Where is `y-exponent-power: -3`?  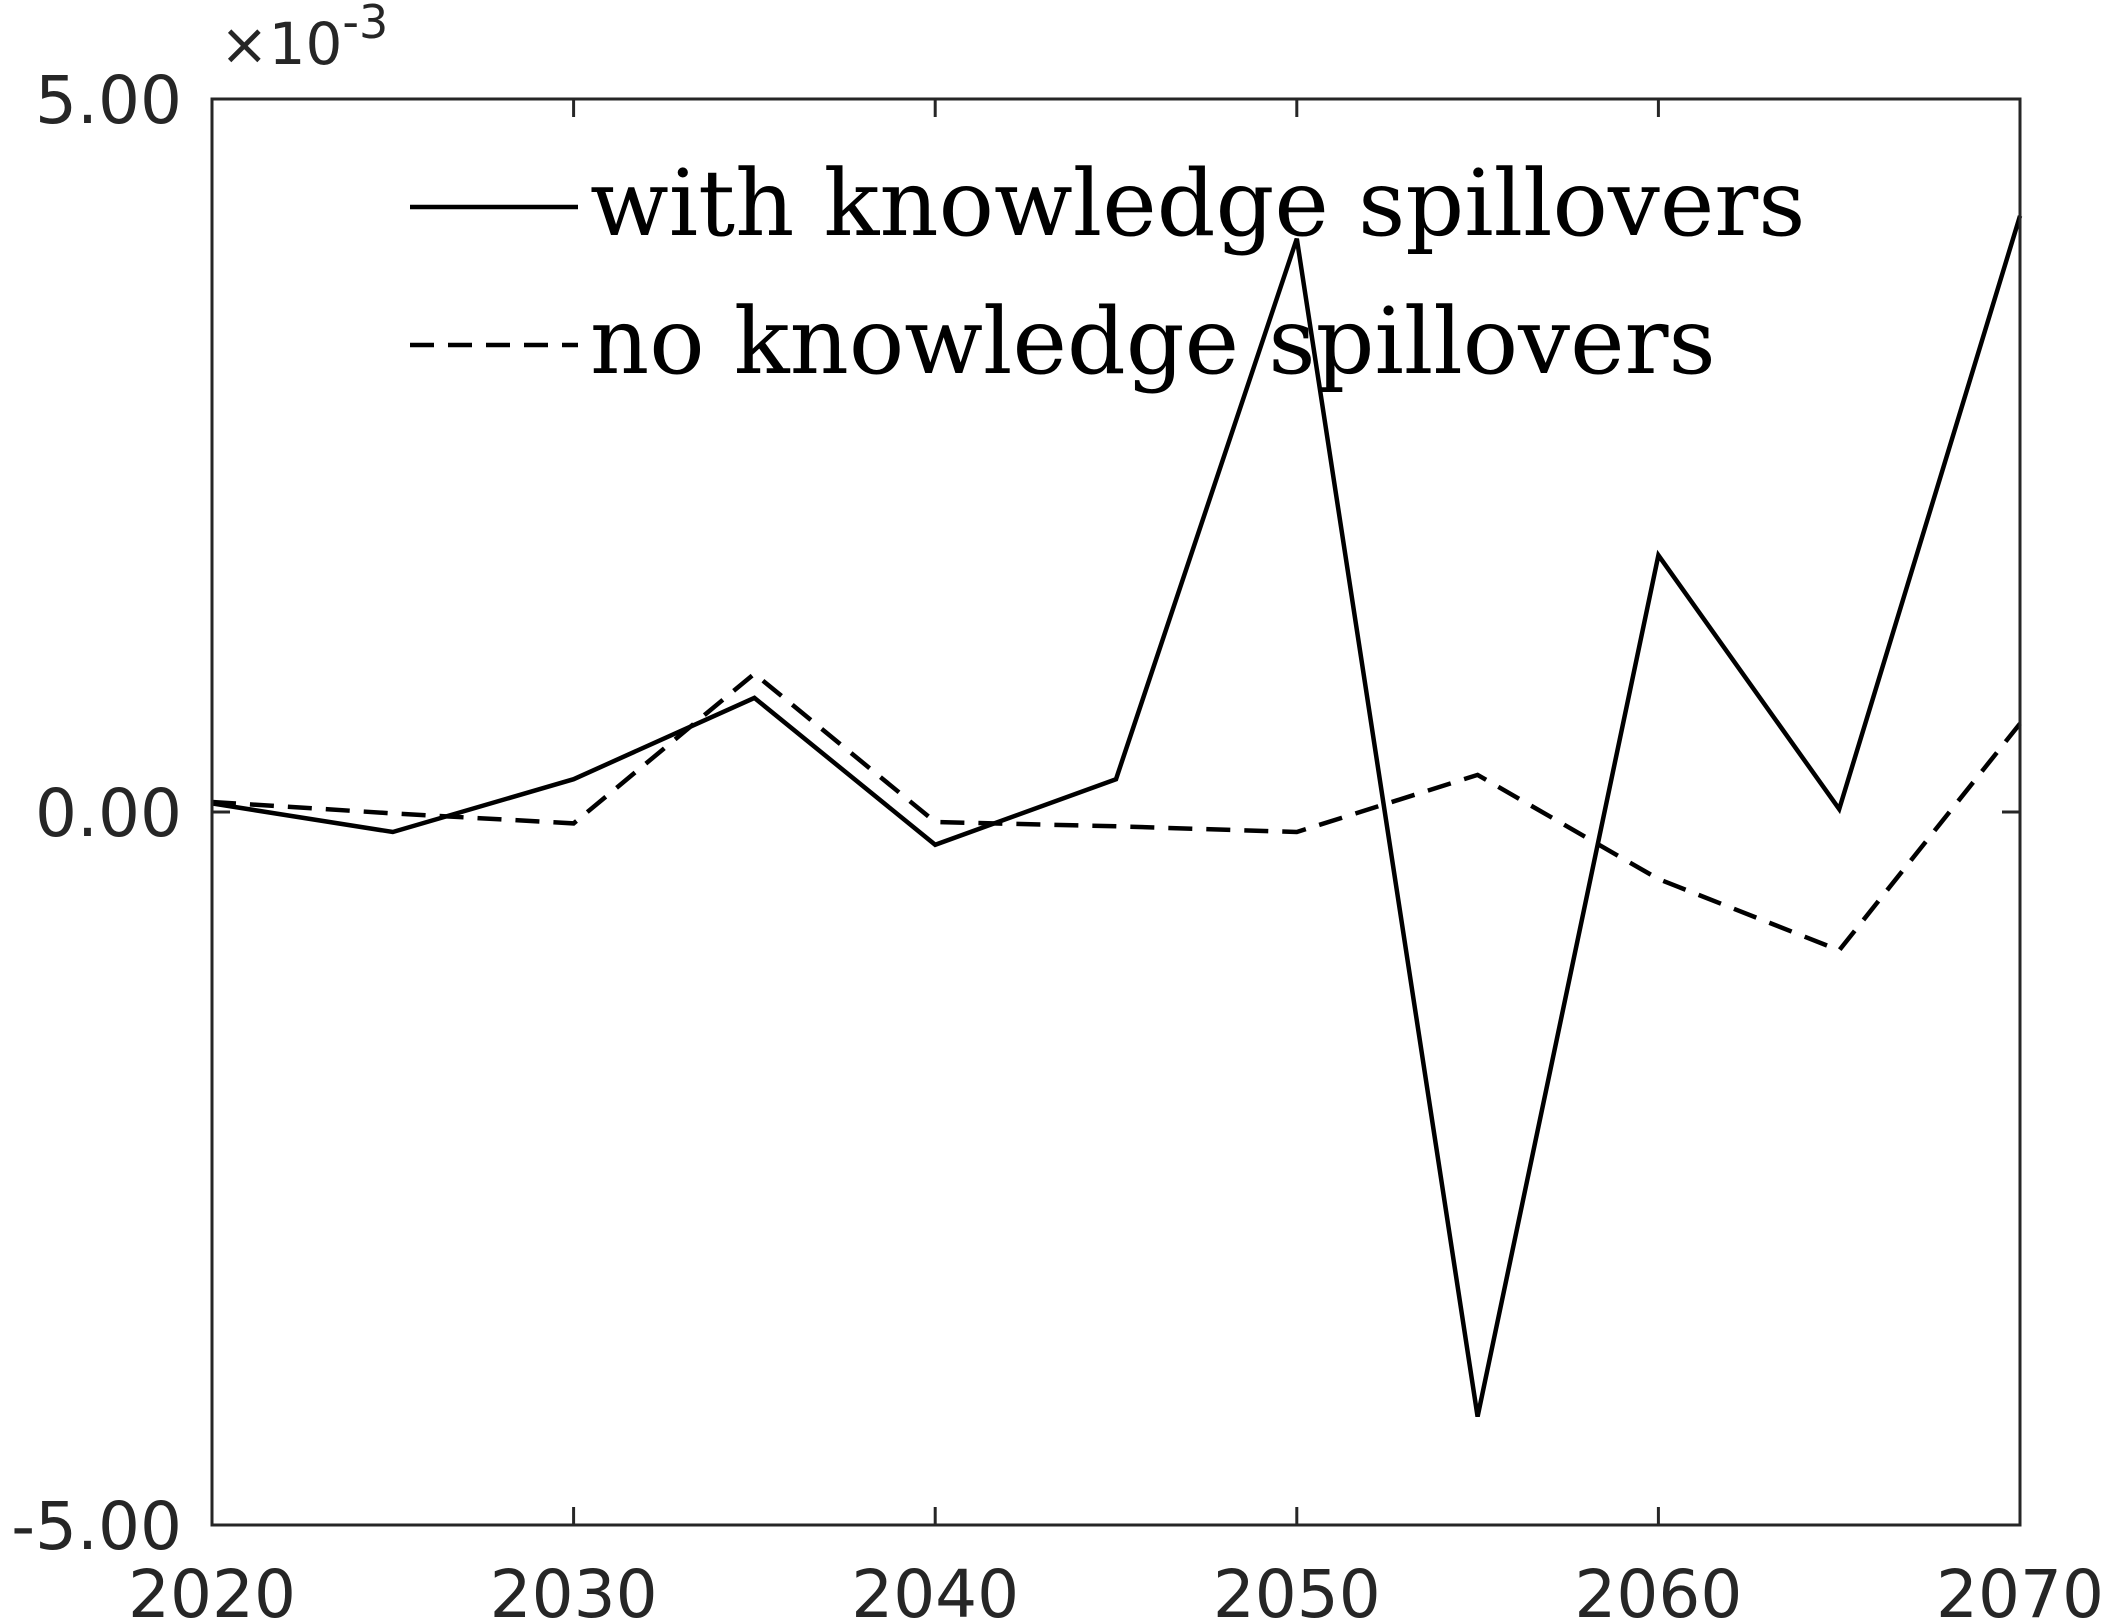 y-exponent-power: -3 is located at coordinates (365, 24).